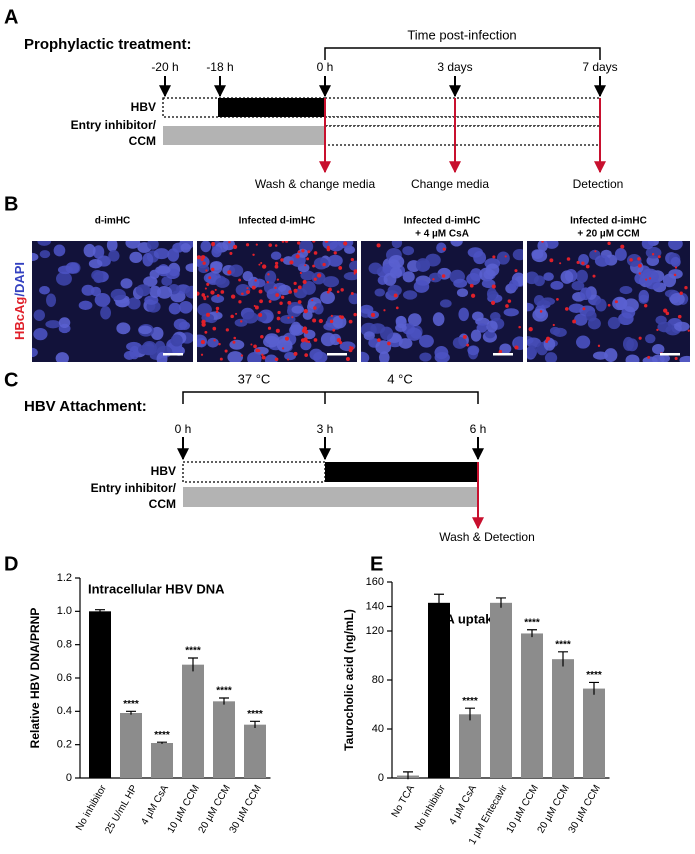 The height and width of the screenshot is (854, 695). Describe the element at coordinates (11, 17) in the screenshot. I see `panel-letter: A` at that location.